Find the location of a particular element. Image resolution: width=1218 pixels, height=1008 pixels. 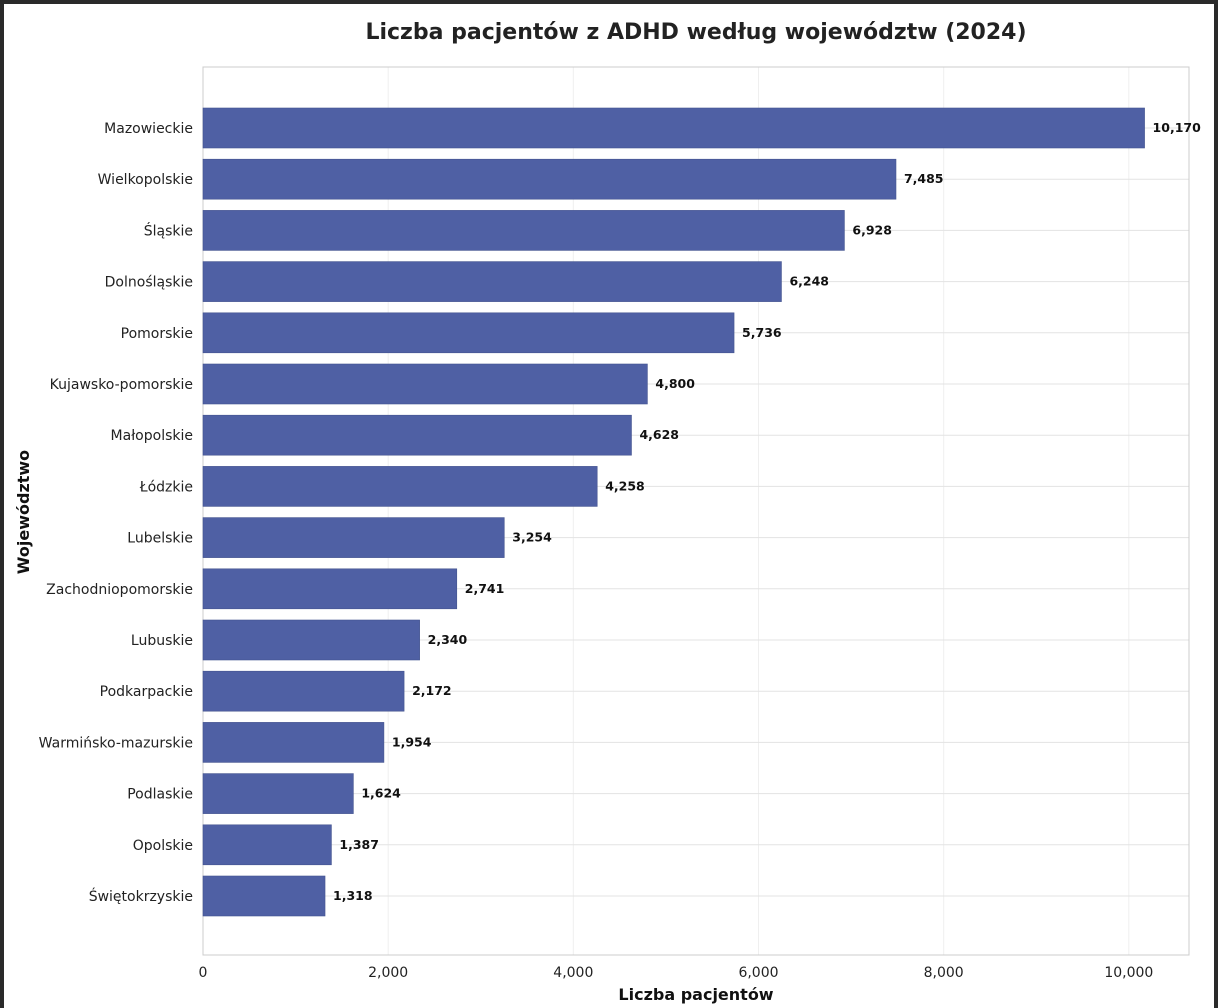

value-label: 2,172 is located at coordinates (432, 690).